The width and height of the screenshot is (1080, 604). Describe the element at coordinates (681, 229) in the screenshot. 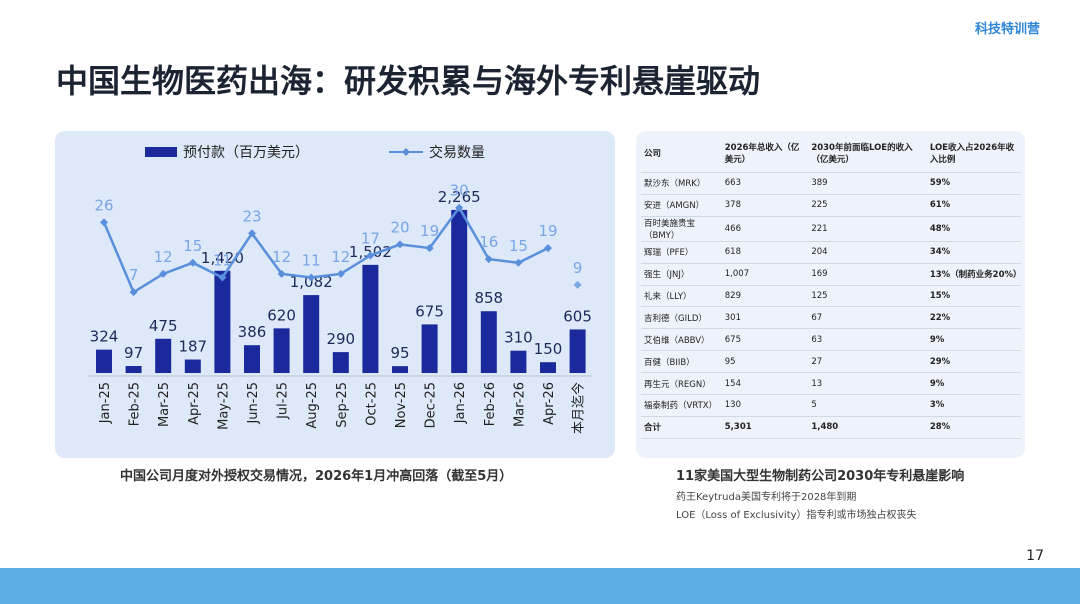

I see `table-cell: 百时美施贵宝（BMY）` at that location.